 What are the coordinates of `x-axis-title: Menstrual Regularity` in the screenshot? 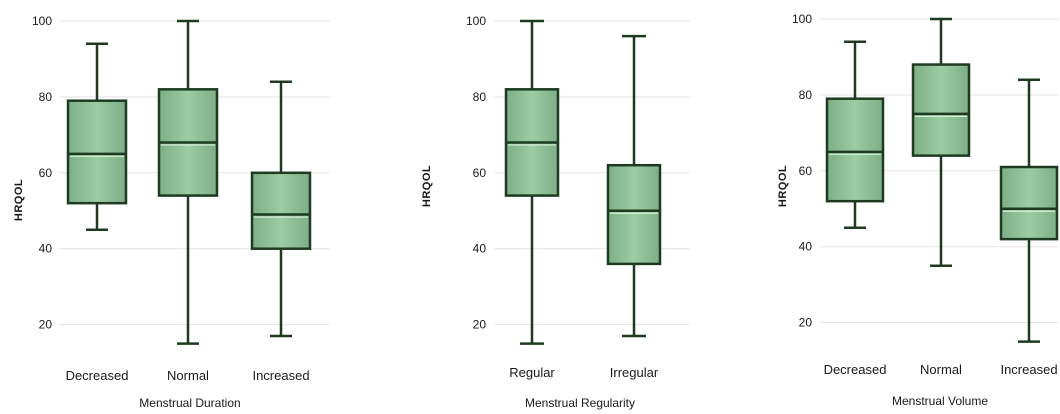 It's located at (580, 403).